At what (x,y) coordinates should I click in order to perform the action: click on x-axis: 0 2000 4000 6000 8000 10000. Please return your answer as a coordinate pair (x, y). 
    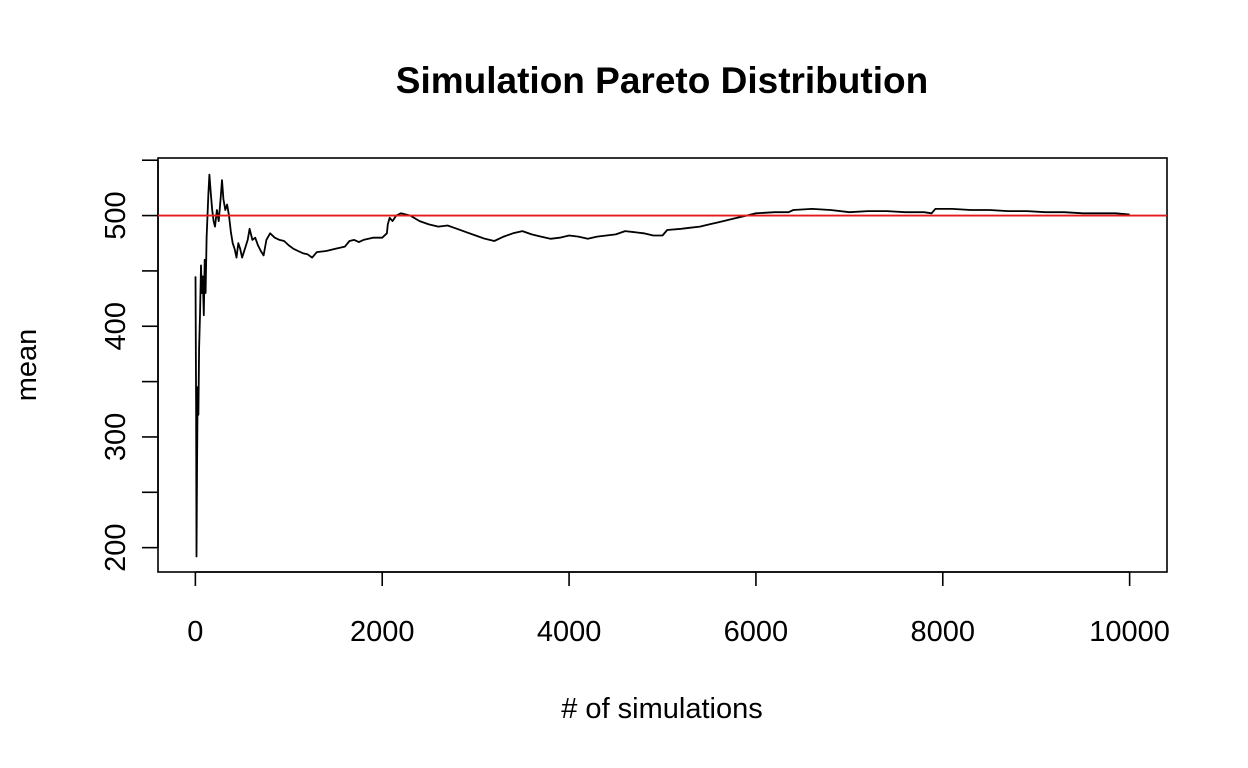
    Looking at the image, I should click on (678, 609).